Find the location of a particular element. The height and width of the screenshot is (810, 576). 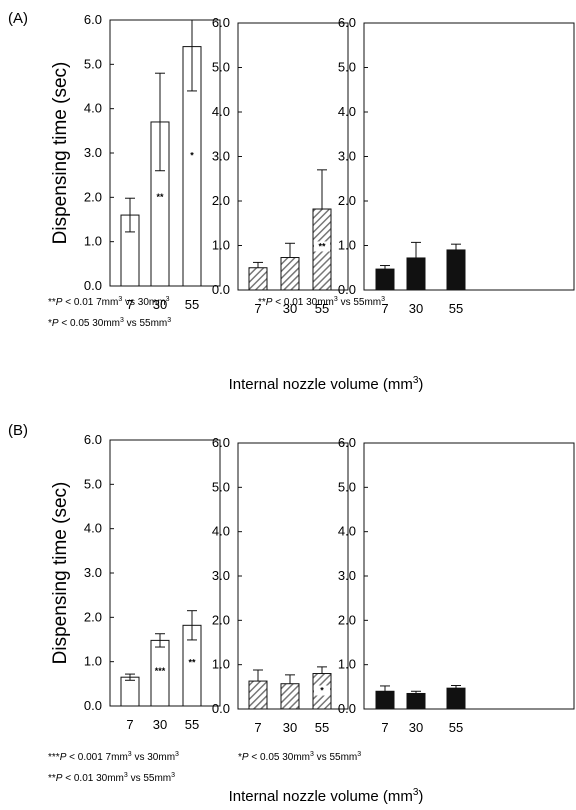

panel-label: (B) is located at coordinates (18, 430).